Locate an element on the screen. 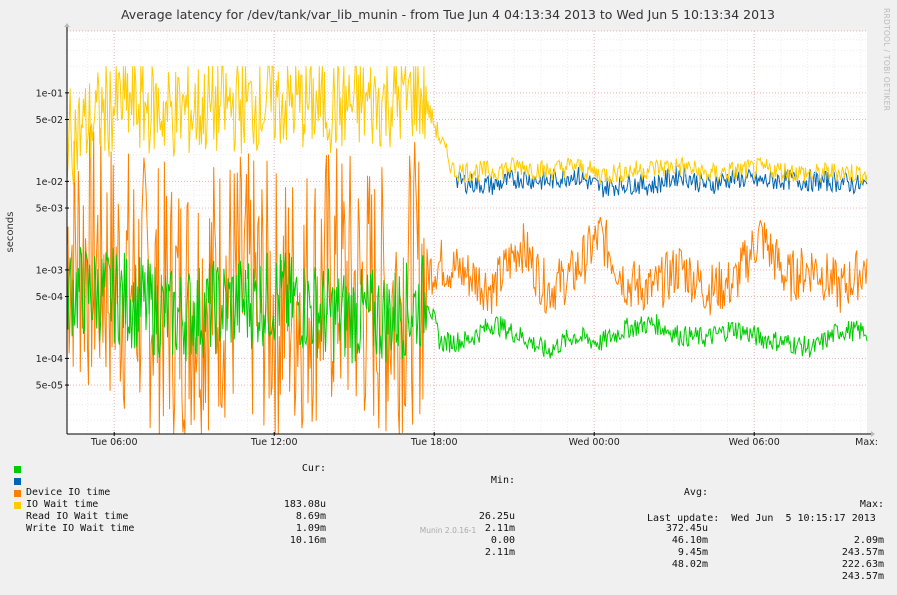 The width and height of the screenshot is (897, 595). legend-name: Device IO time is located at coordinates (68, 492).